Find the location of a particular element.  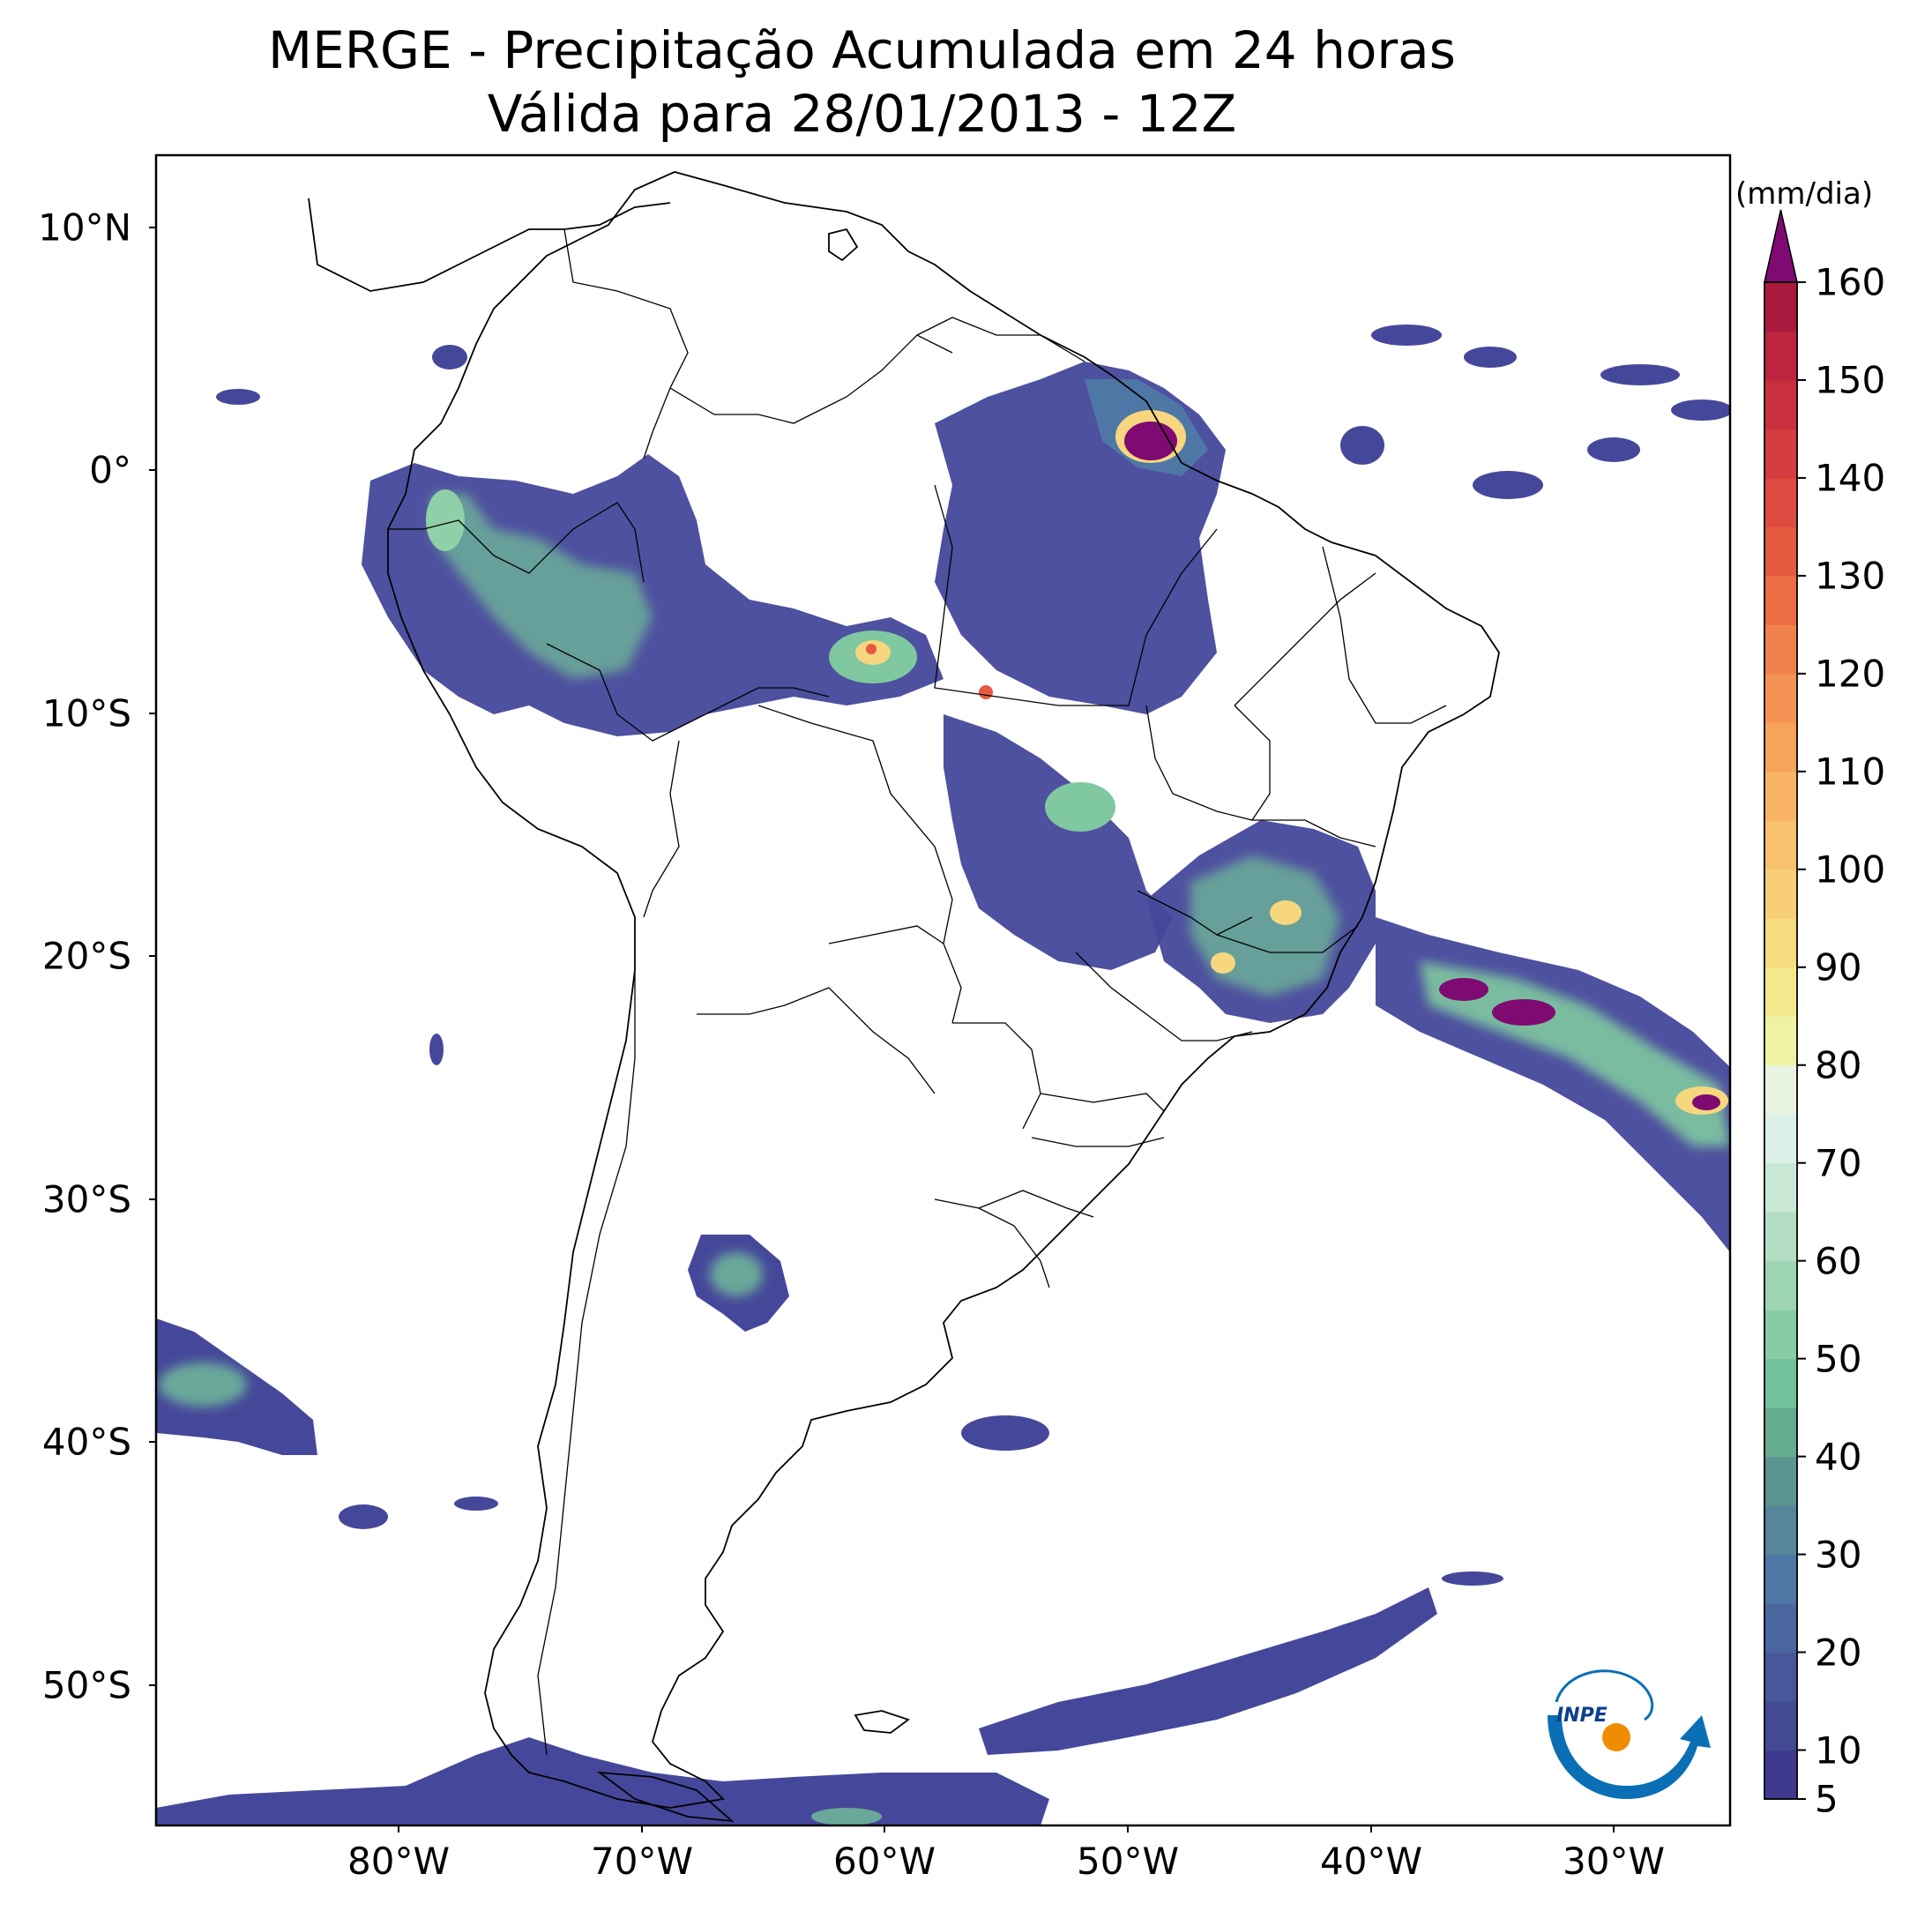

border-colombia-venezuela is located at coordinates (626, 344).